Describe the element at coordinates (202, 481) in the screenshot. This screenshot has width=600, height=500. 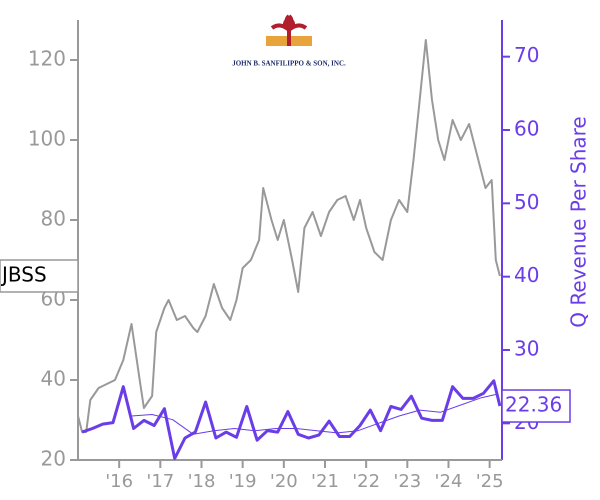
I see `x-tick-label: '18` at that location.